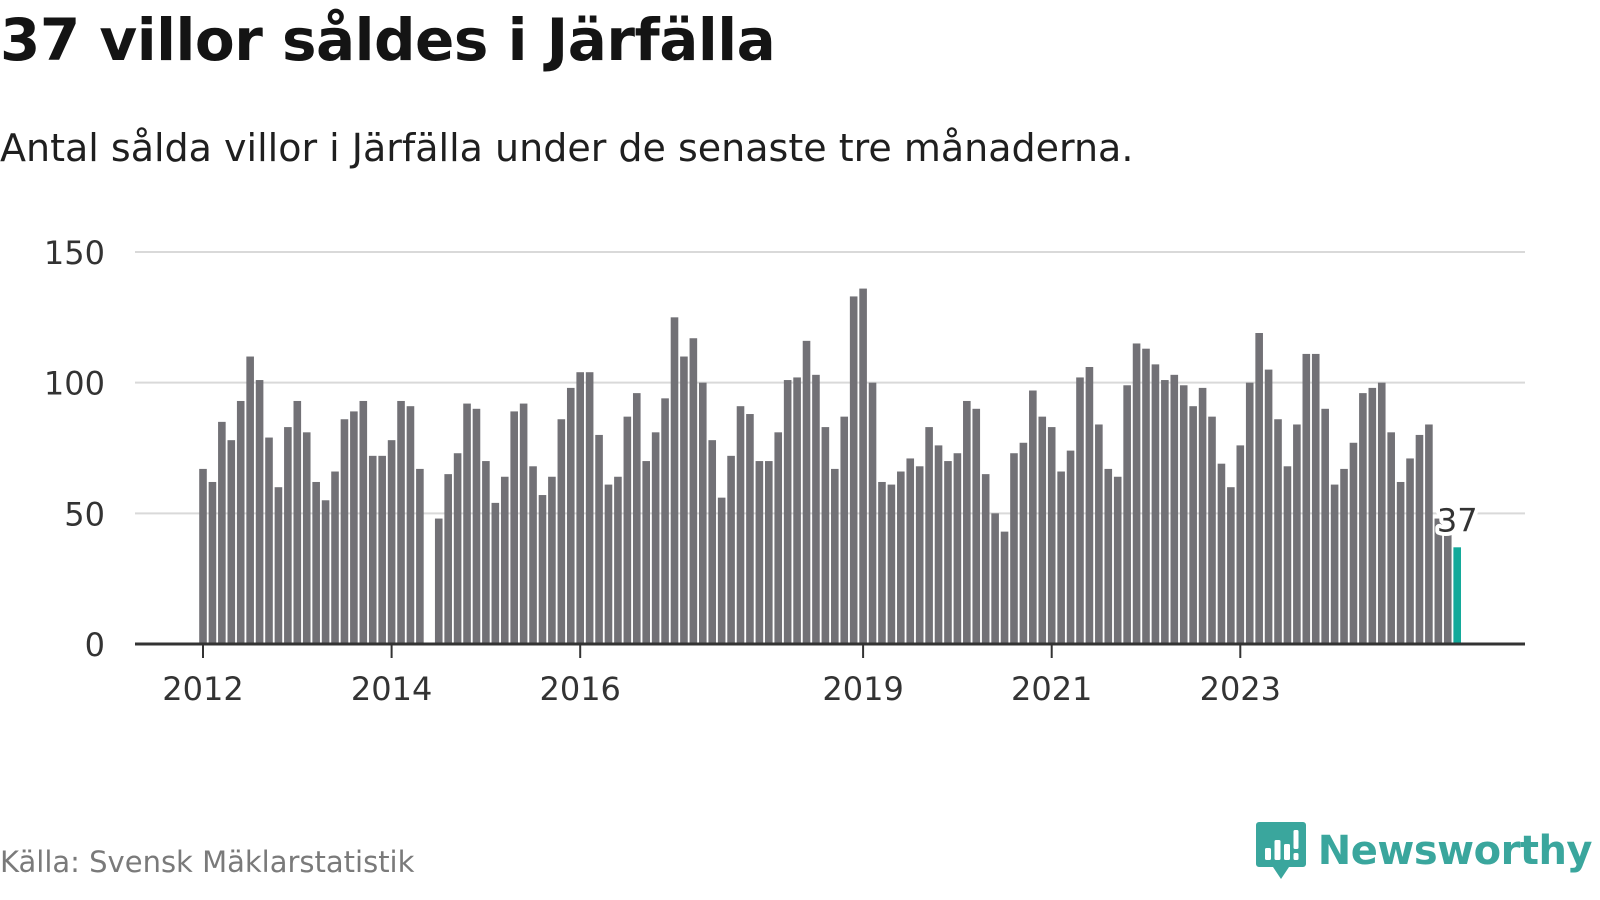  Describe the element at coordinates (391, 689) in the screenshot. I see `x-tick-label: 2014` at that location.